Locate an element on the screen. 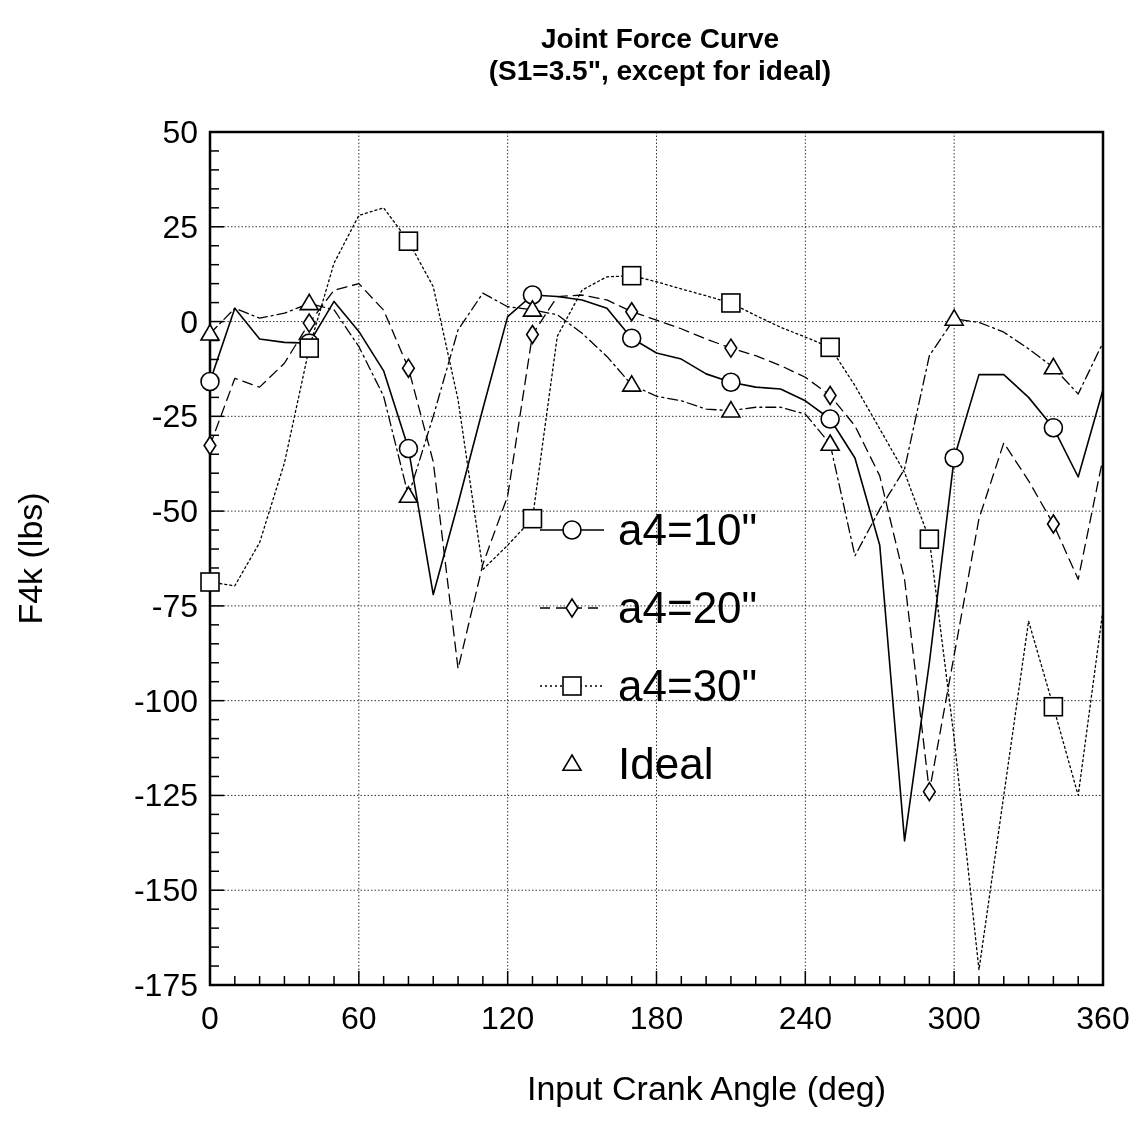 The height and width of the screenshot is (1133, 1143). x-tick-label: 60 is located at coordinates (359, 1018).